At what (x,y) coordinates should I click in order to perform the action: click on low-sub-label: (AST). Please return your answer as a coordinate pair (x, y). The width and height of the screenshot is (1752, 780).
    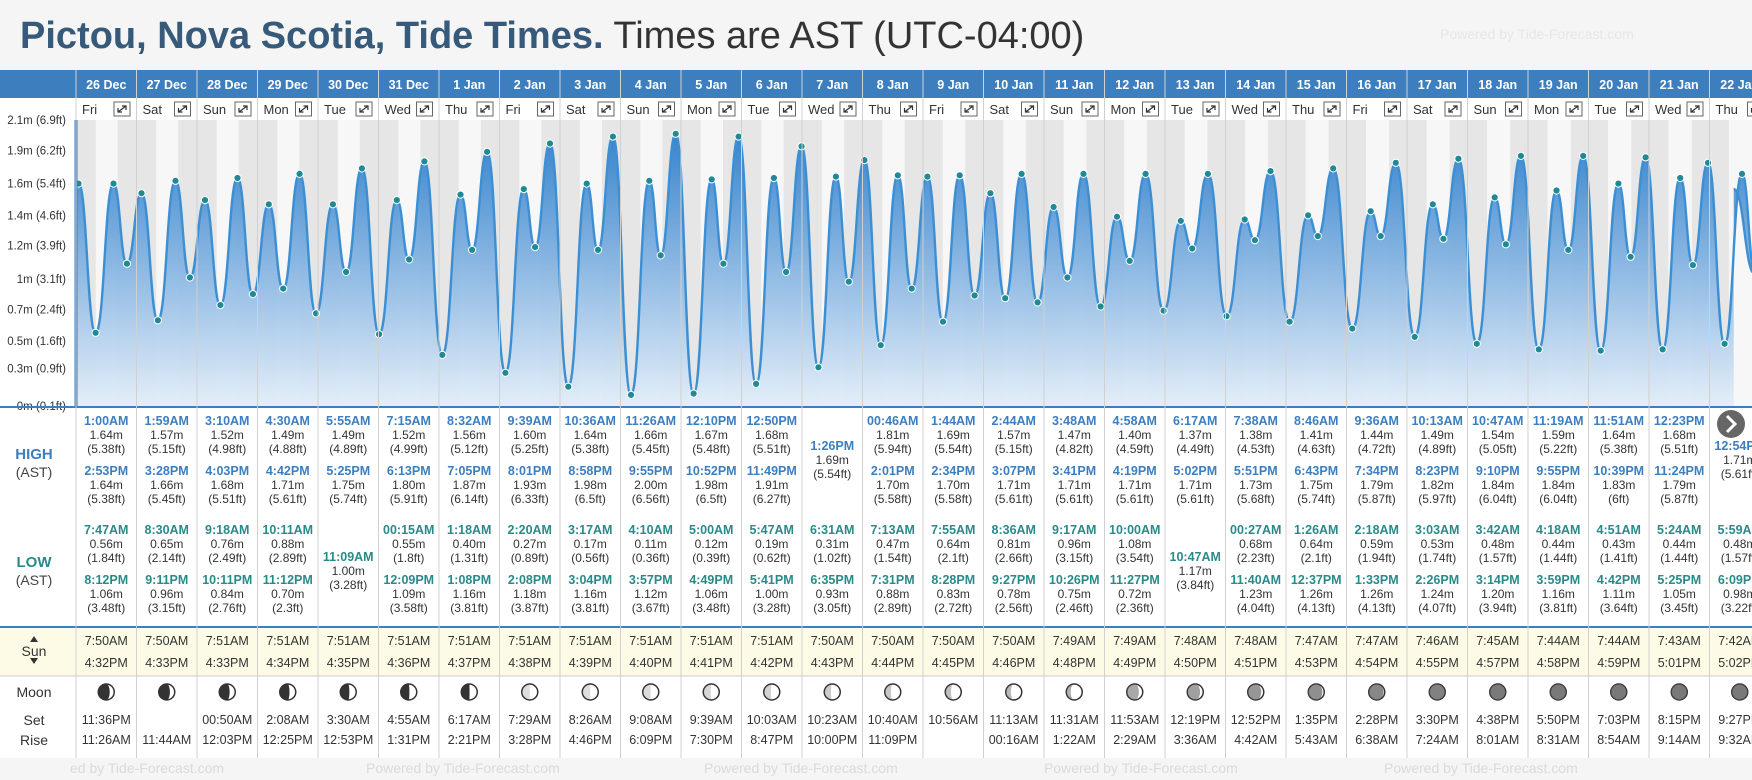
    Looking at the image, I should click on (34, 580).